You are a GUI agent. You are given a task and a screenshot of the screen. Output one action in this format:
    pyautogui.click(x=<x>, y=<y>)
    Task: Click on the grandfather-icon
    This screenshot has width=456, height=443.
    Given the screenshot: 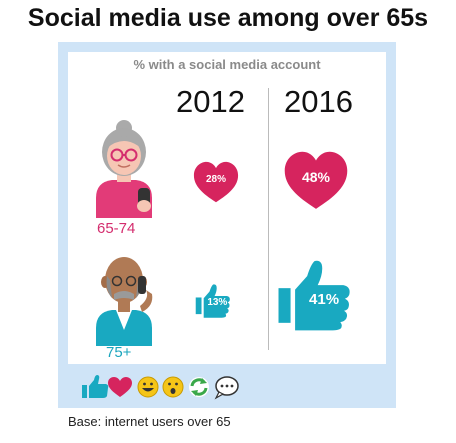 What is the action you would take?
    pyautogui.click(x=124, y=301)
    